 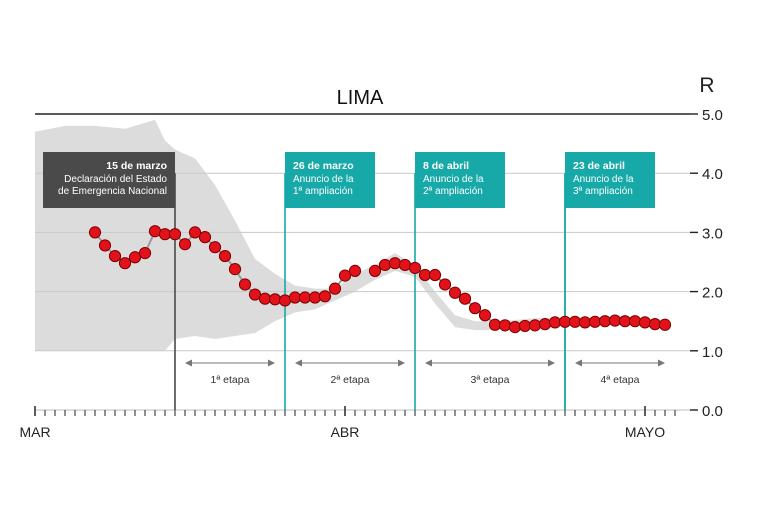 I want to click on stage-label: 2ª etapa, so click(x=350, y=380).